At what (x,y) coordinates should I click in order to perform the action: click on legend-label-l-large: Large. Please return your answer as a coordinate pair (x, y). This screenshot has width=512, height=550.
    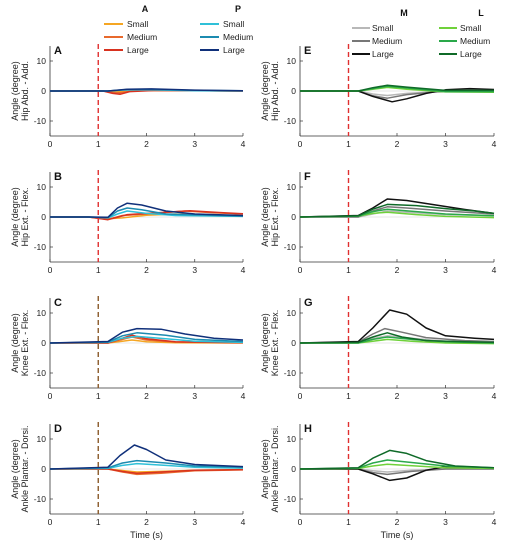
    Looking at the image, I should click on (471, 54).